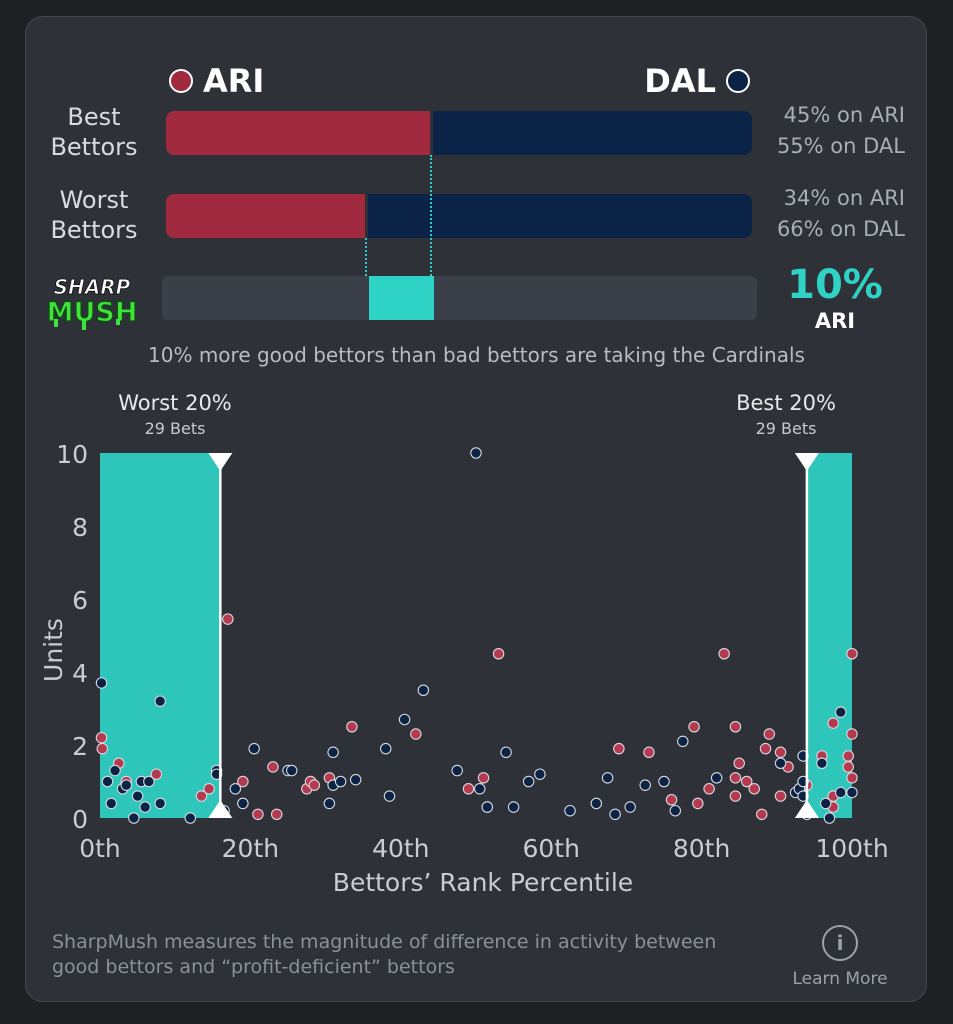 Image resolution: width=953 pixels, height=1024 pixels. I want to click on team-right: DAL, so click(697, 81).